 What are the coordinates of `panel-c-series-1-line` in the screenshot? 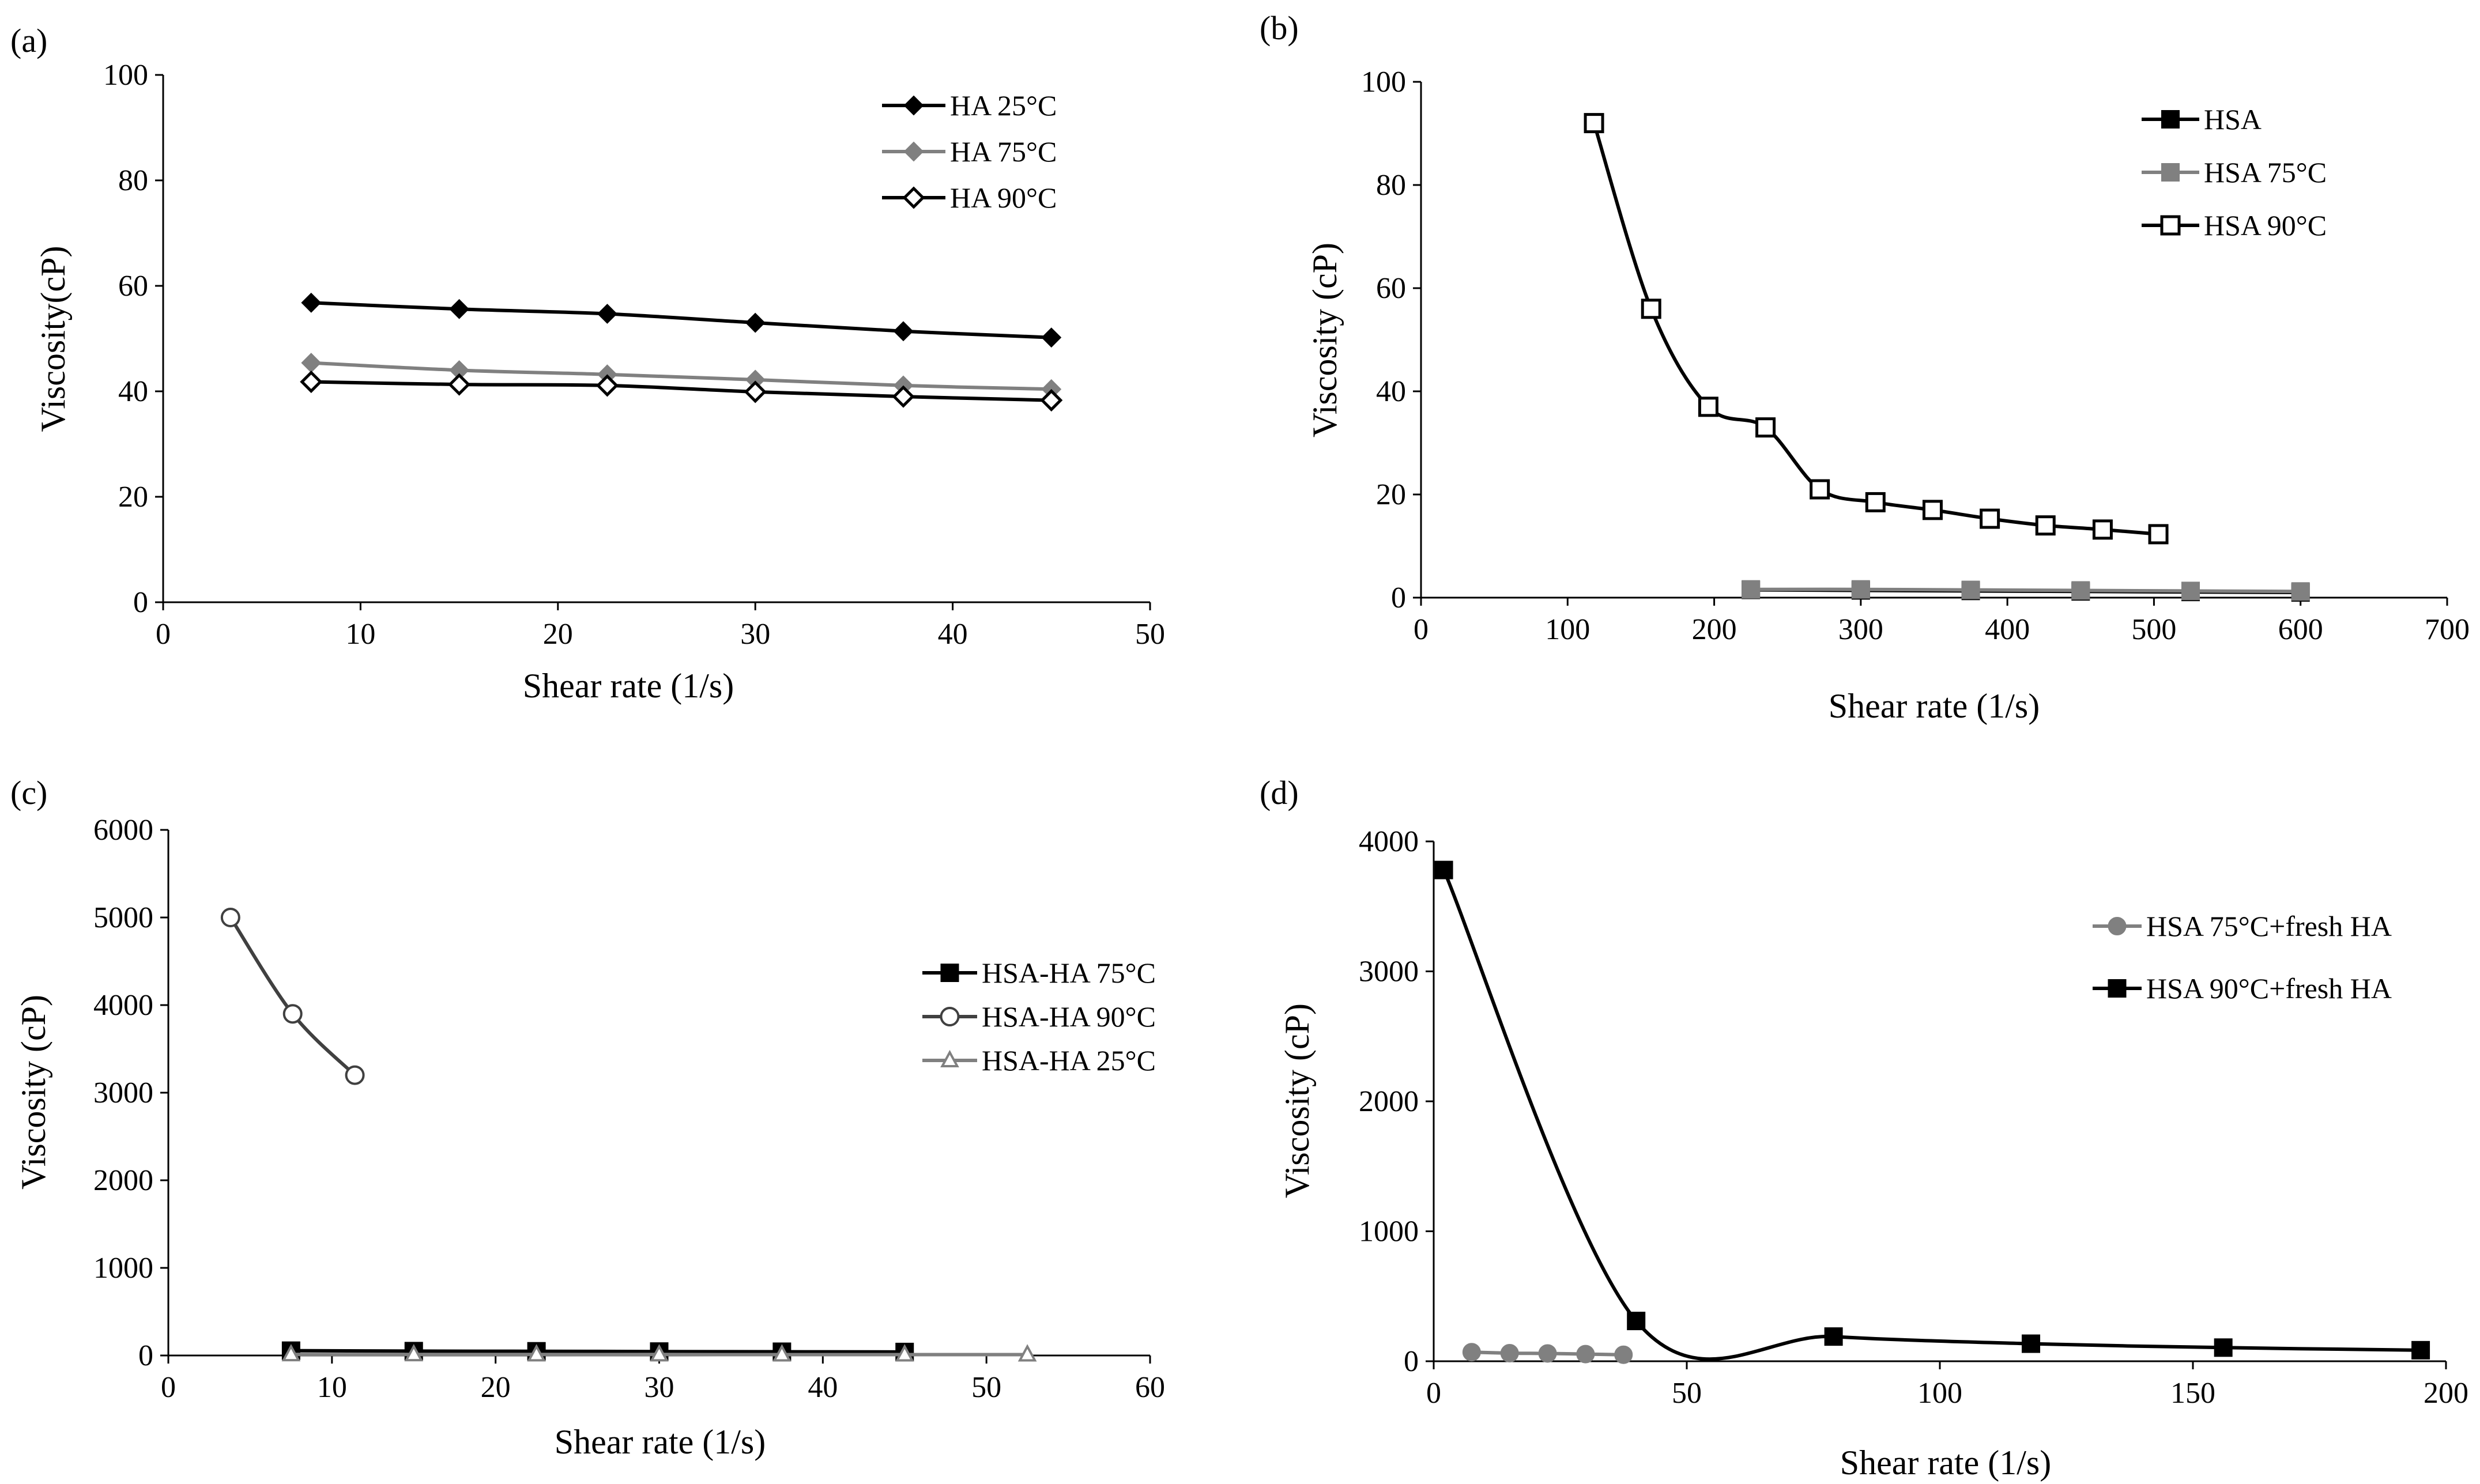 It's located at (598, 1351).